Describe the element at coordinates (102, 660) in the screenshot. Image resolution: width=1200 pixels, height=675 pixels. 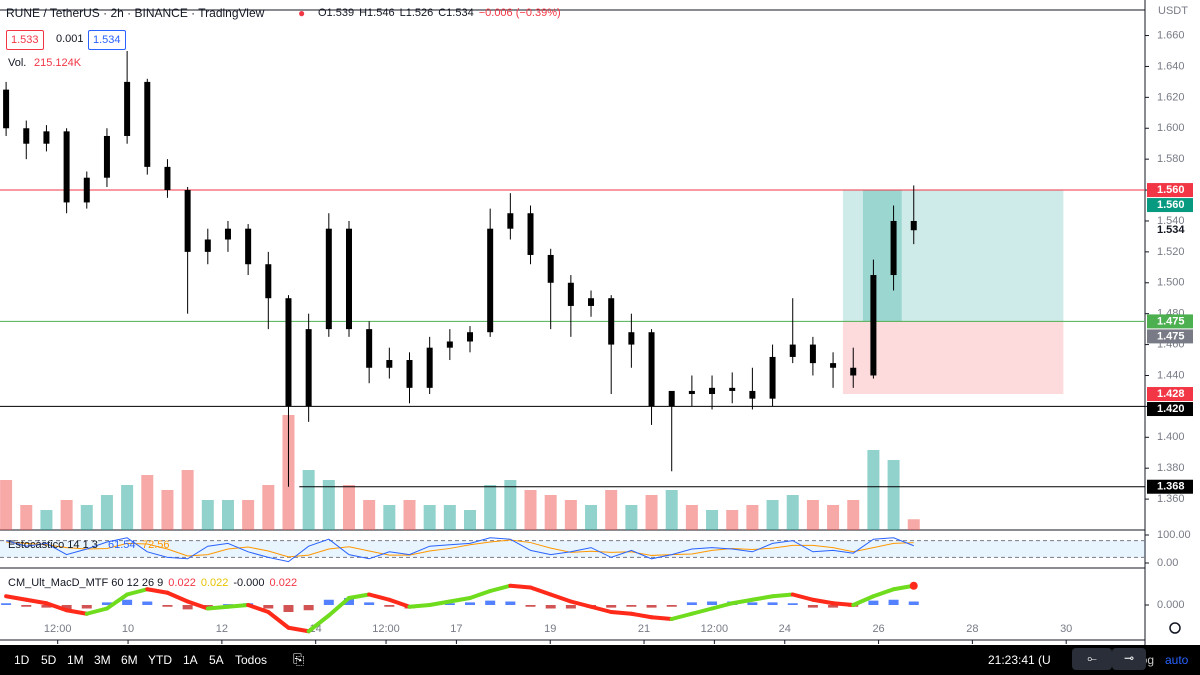
I see `range-button: 3M` at that location.